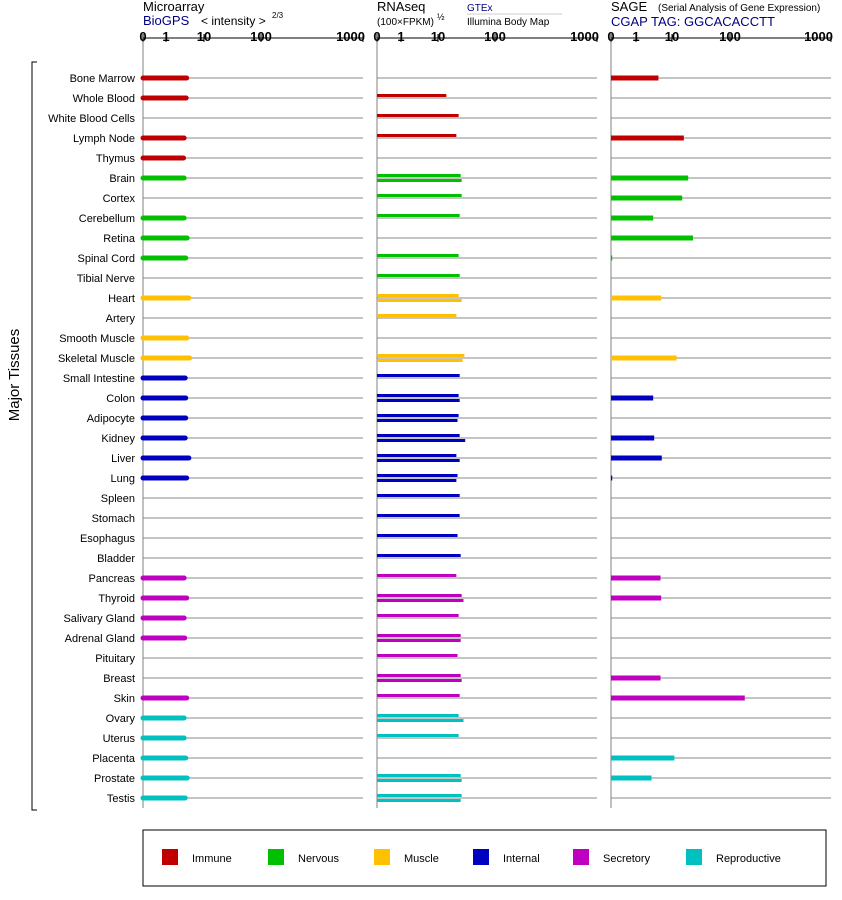 Image resolution: width=842 pixels, height=900 pixels. Describe the element at coordinates (629, 7) in the screenshot. I see `sage-title: SAGE` at that location.